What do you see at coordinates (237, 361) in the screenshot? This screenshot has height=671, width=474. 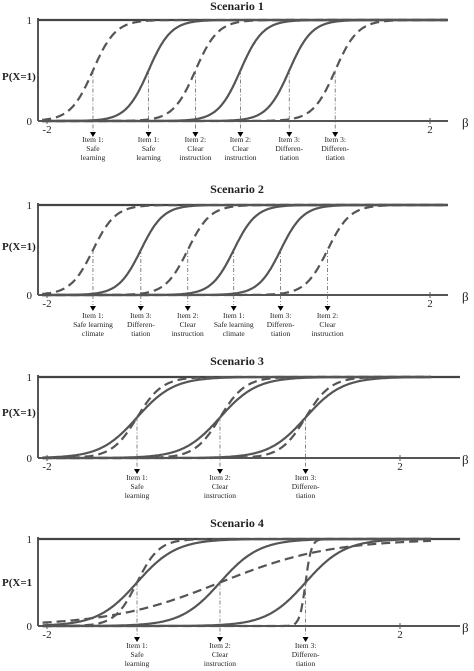 I see `chart-title: Scenario 3` at bounding box center [237, 361].